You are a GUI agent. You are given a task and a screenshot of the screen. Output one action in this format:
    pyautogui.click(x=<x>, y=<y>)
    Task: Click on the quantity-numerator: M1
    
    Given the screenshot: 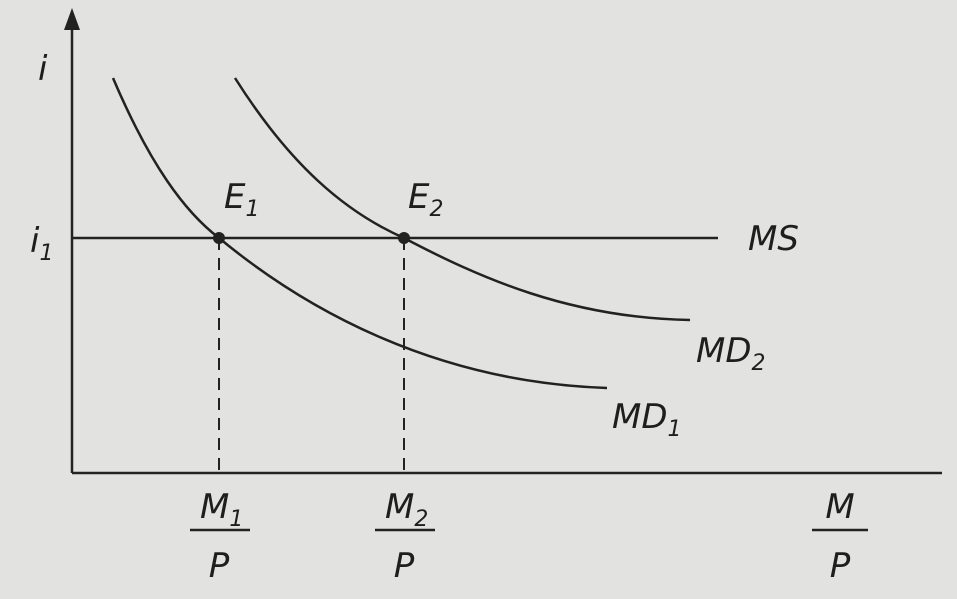 What is the action you would take?
    pyautogui.click(x=221, y=509)
    